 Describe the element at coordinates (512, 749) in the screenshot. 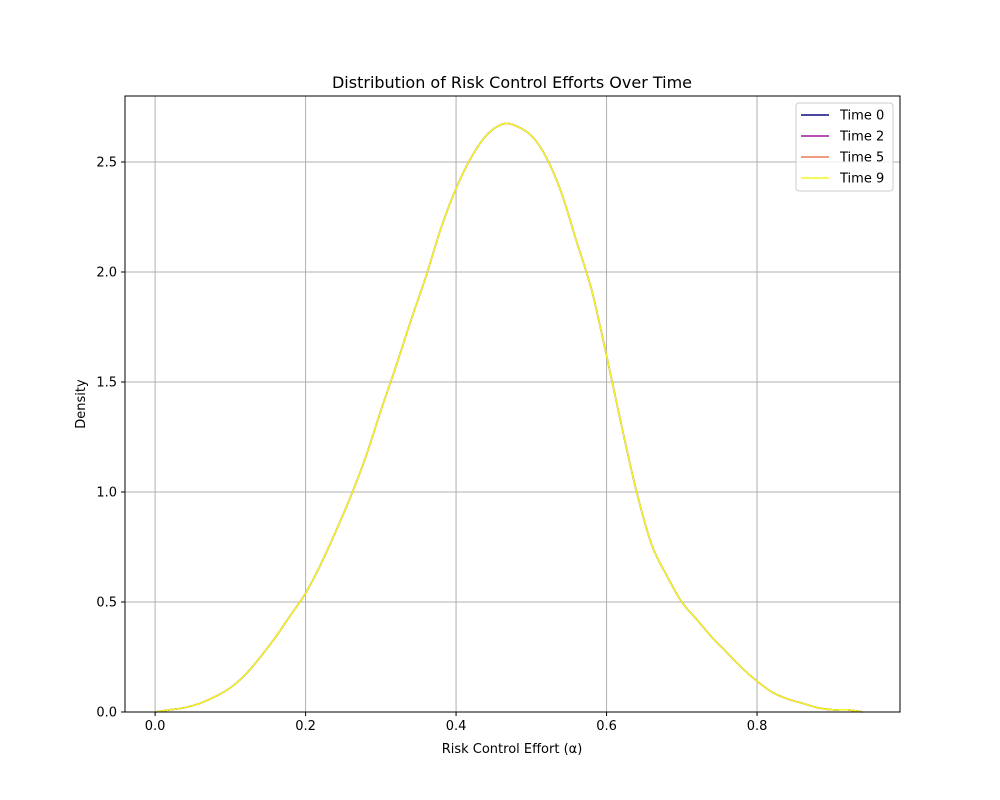

I see `x-axis-label: Risk Control Effort (α)` at that location.